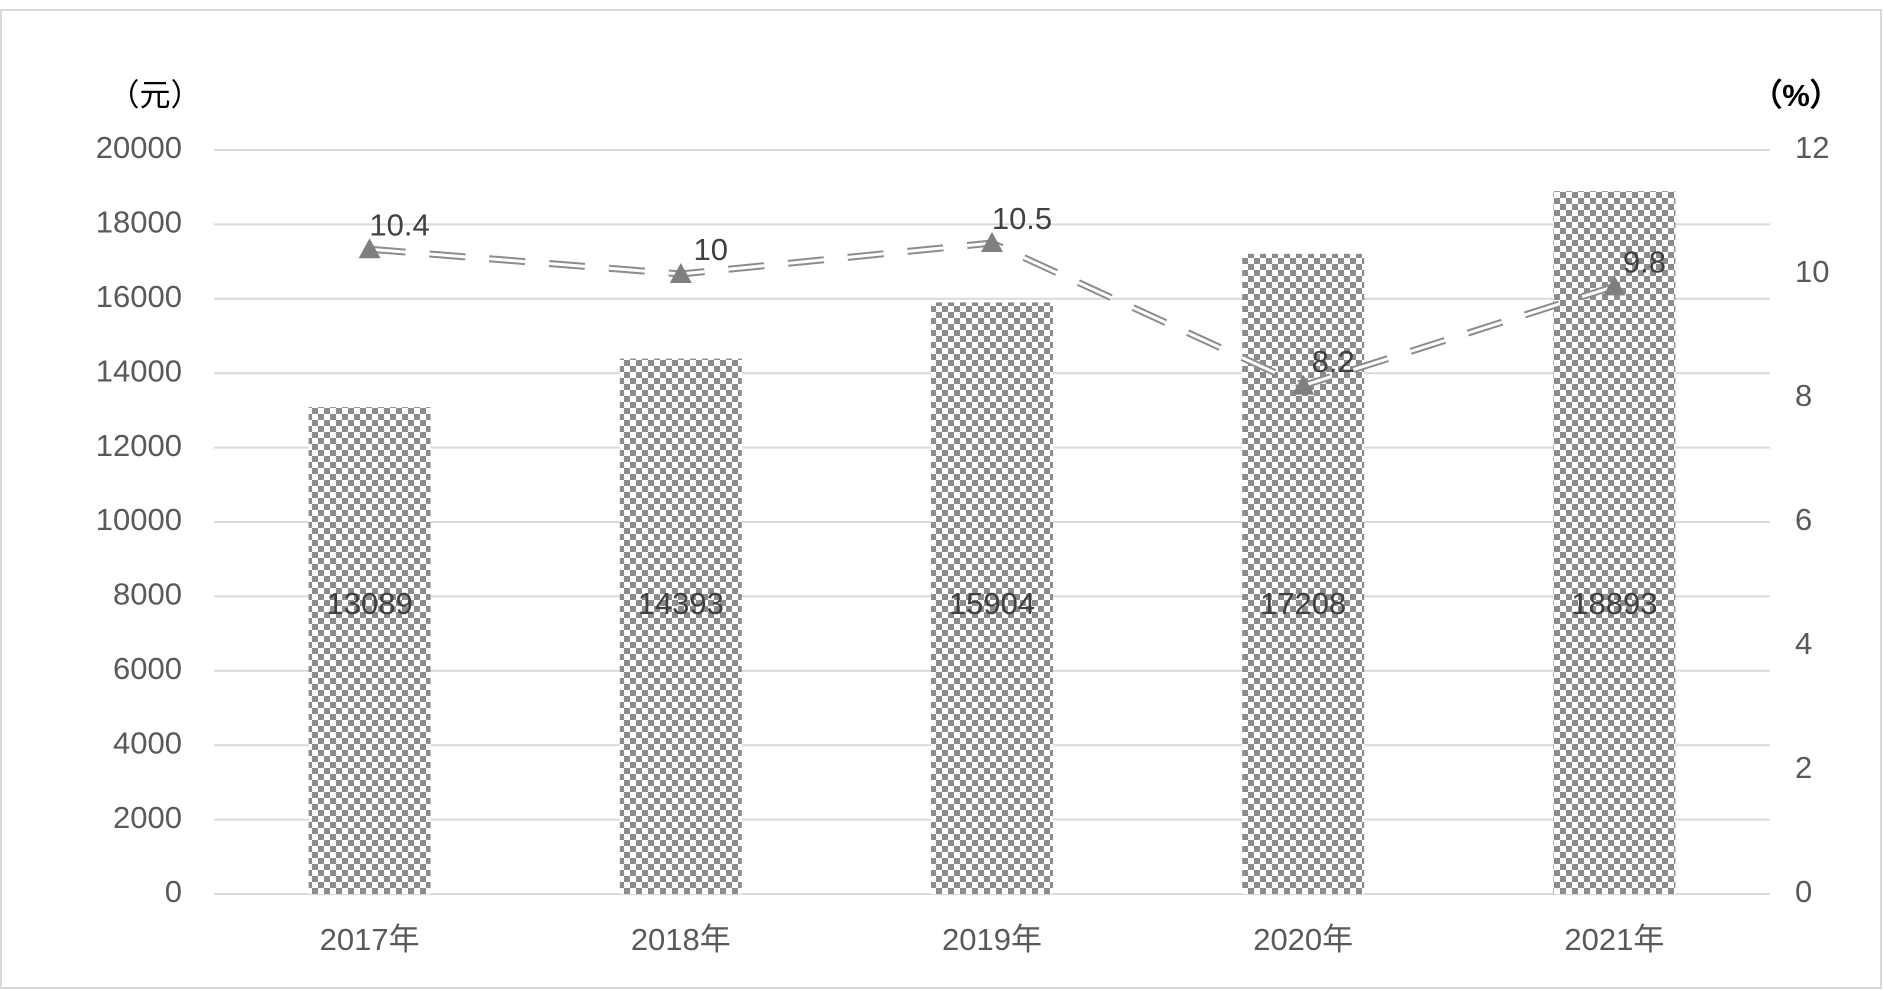 The height and width of the screenshot is (990, 1883). What do you see at coordinates (1303, 603) in the screenshot?
I see `bar-value-label: 17208` at bounding box center [1303, 603].